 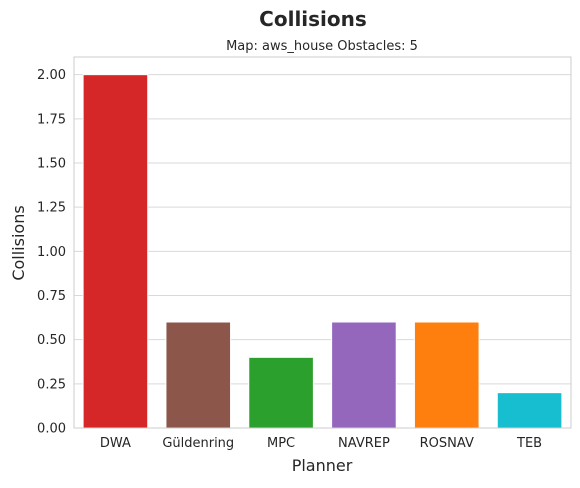 What do you see at coordinates (18, 242) in the screenshot?
I see `y-axis-label: Collisions` at bounding box center [18, 242].